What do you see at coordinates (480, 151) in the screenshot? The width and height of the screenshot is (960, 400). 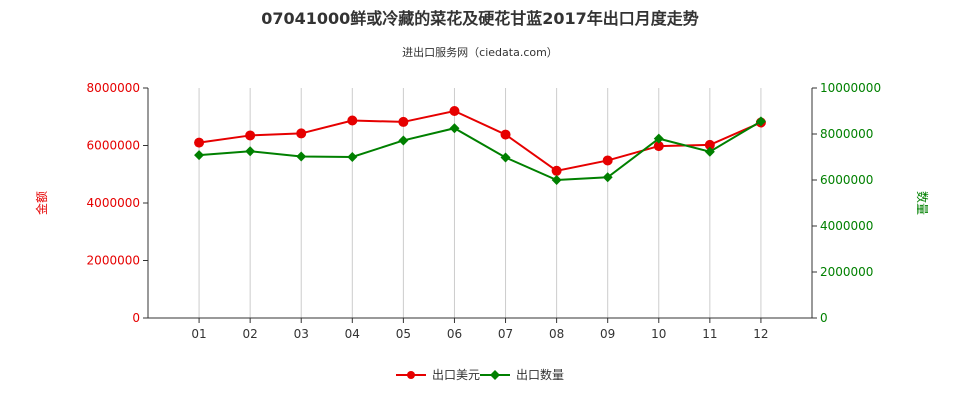 I see `series-line-export-quantity` at bounding box center [480, 151].